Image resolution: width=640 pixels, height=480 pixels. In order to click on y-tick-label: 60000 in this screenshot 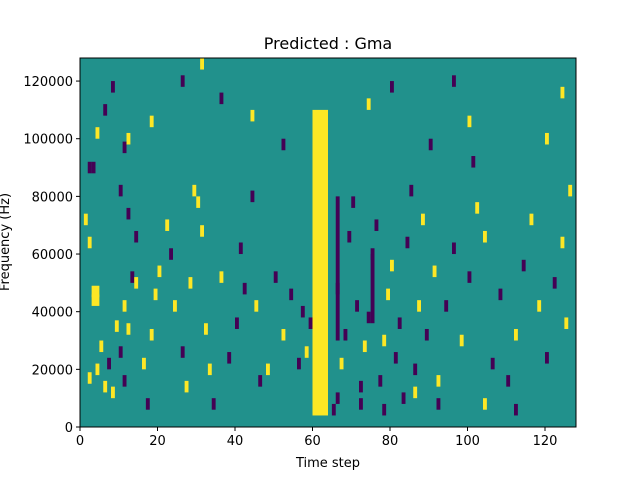, I will do `click(52, 255)`.